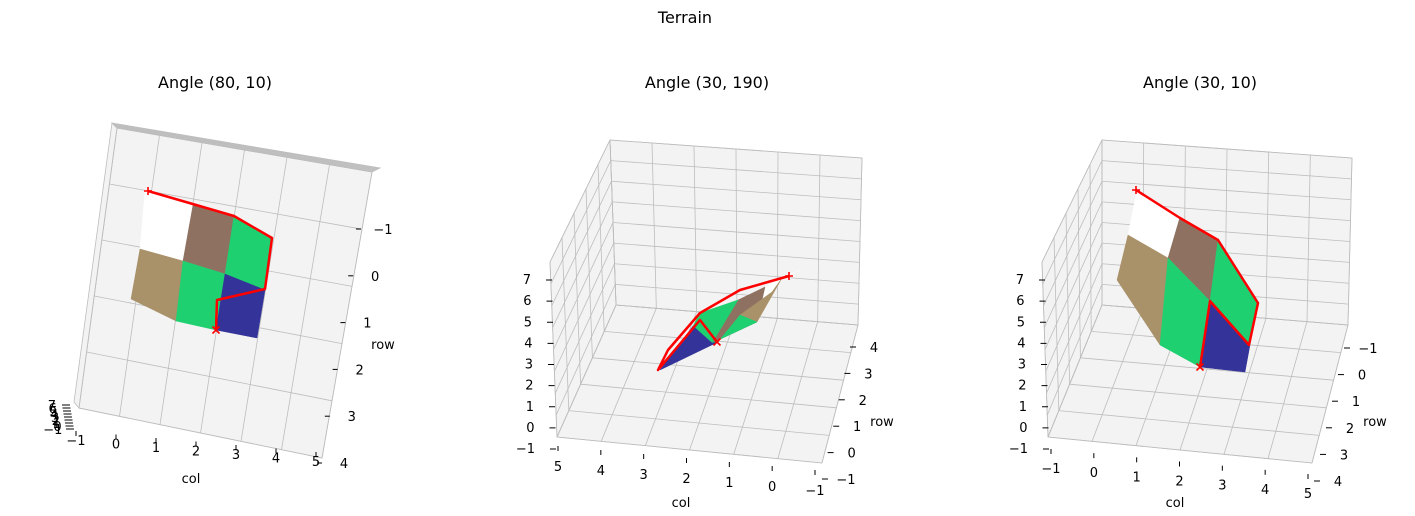 Image resolution: width=1415 pixels, height=516 pixels. What do you see at coordinates (240, 306) in the screenshot?
I see `terrain-cell-water` at bounding box center [240, 306].